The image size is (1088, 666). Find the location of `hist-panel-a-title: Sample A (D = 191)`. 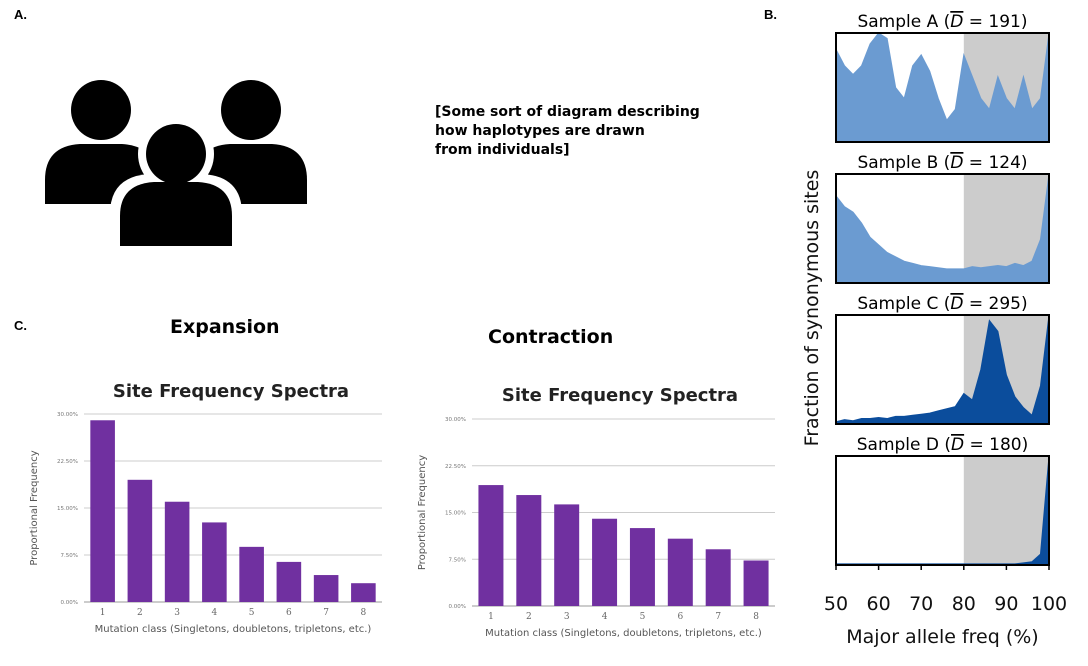

hist-panel-a-title: Sample A (D = 191) is located at coordinates (942, 22).